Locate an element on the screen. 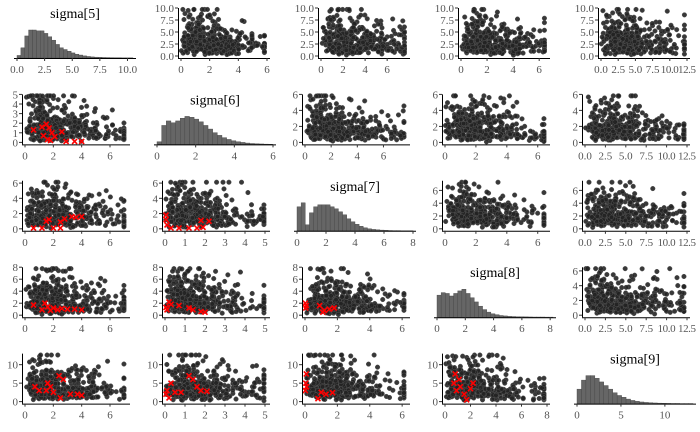 The image size is (700, 432). y-tick-label: 2.5 is located at coordinates (167, 45).